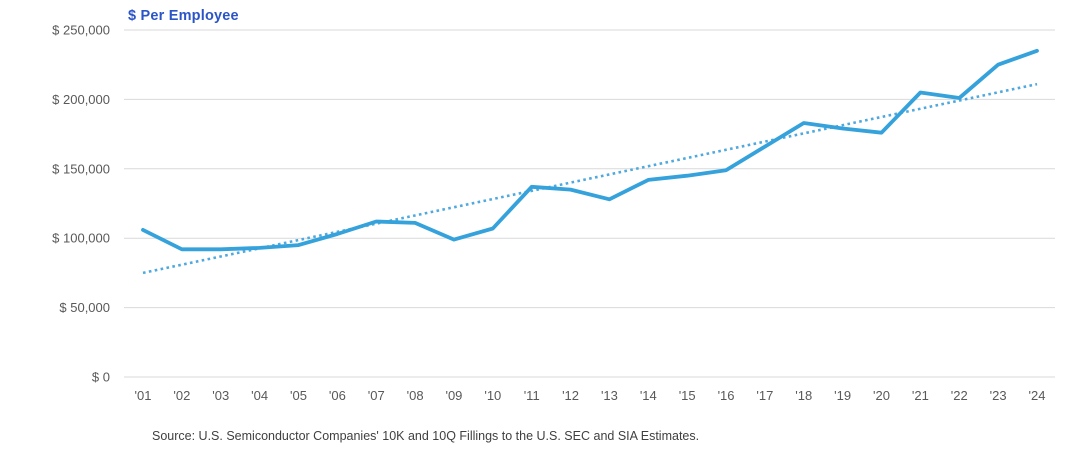 The height and width of the screenshot is (453, 1080). Describe the element at coordinates (492, 395) in the screenshot. I see `x-axis-tick-label: '10` at that location.